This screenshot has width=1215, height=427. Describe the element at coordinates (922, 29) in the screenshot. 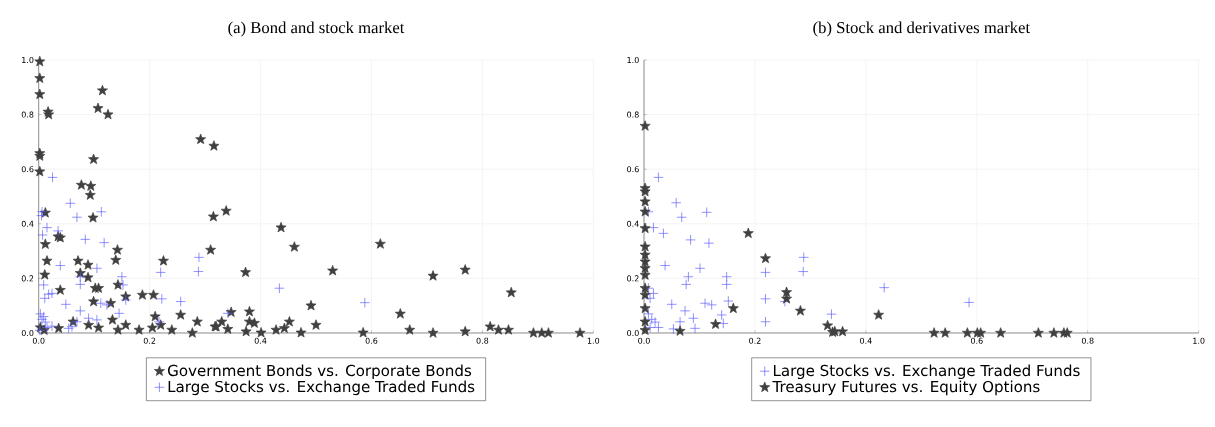

I see `chart-title: (b) Stock and derivatives market` at that location.